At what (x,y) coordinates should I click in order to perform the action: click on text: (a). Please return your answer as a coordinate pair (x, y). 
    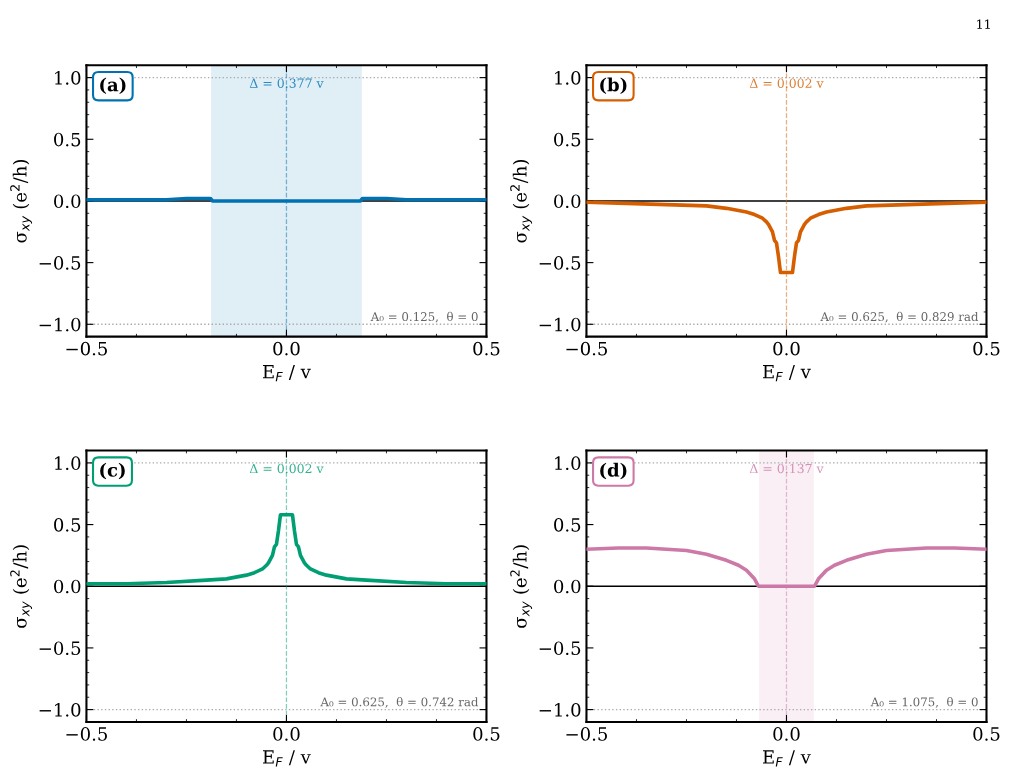
    Looking at the image, I should click on (113, 86).